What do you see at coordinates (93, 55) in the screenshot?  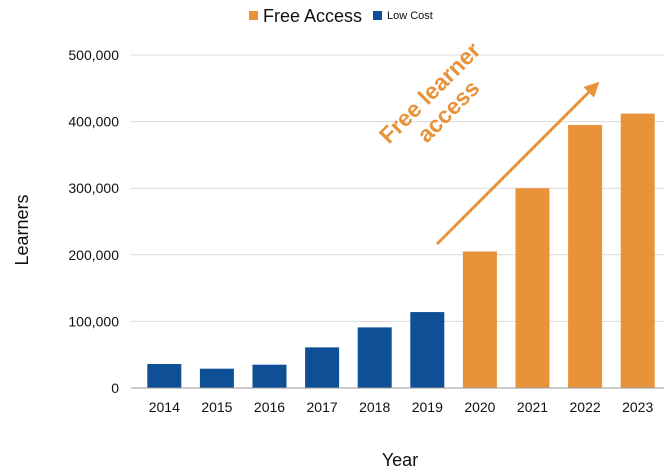 I see `y-tick-label: 500,000` at bounding box center [93, 55].